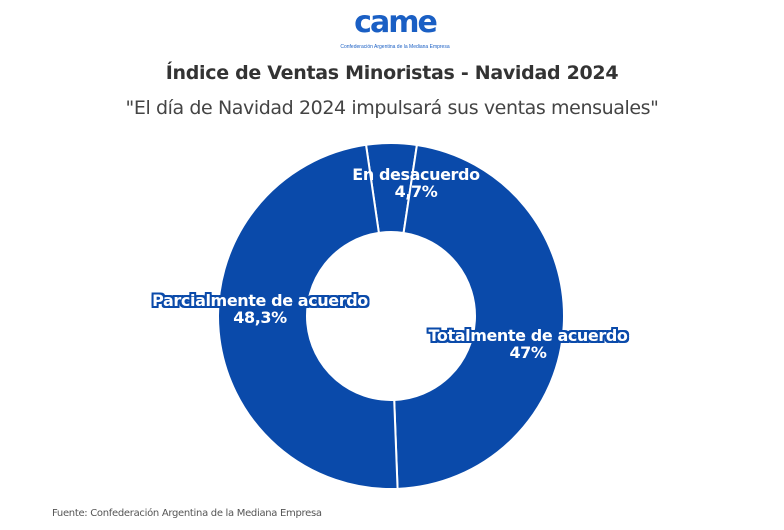 This screenshot has height=530, width=784. I want to click on label-parcialmente-de-acuerdo: Parcialmente de acuerdo 48,3%, so click(260, 309).